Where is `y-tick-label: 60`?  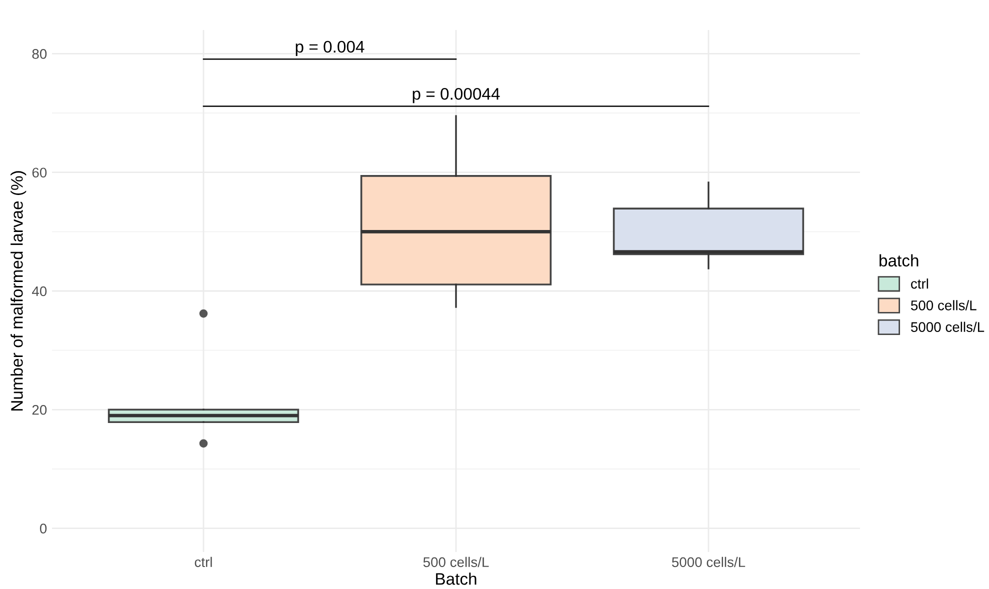
y-tick-label: 60 is located at coordinates (39, 173).